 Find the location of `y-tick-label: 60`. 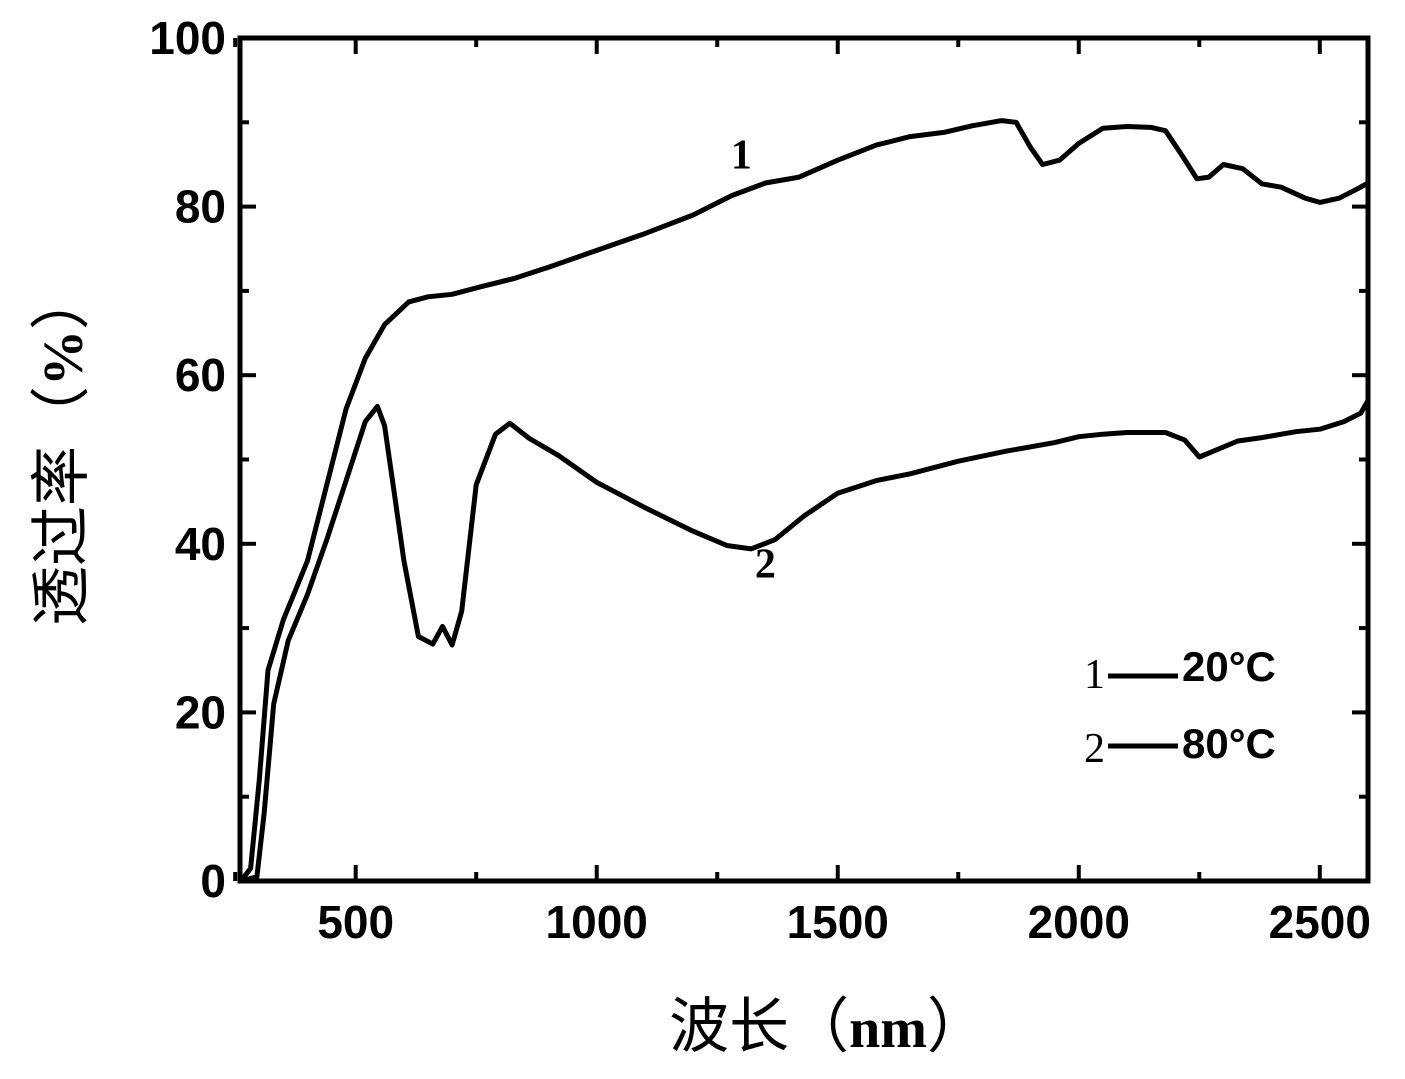

y-tick-label: 60 is located at coordinates (200, 375).